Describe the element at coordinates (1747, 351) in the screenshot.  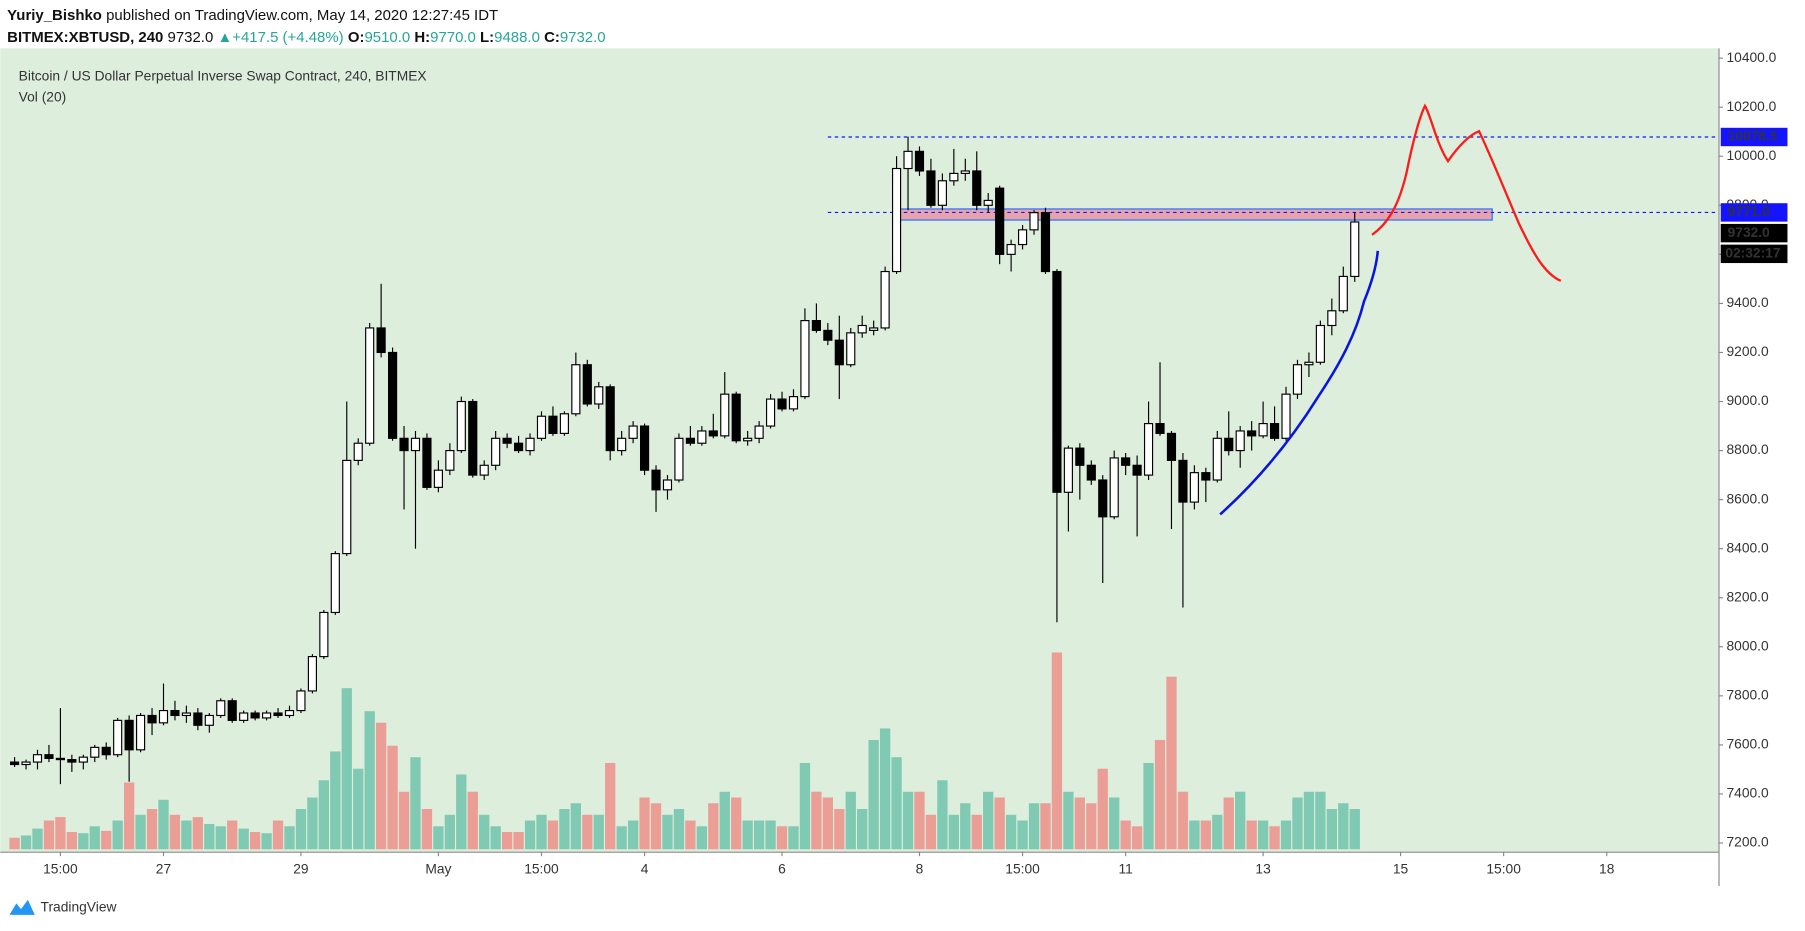
I see `y-tick-label: 9200.0` at that location.